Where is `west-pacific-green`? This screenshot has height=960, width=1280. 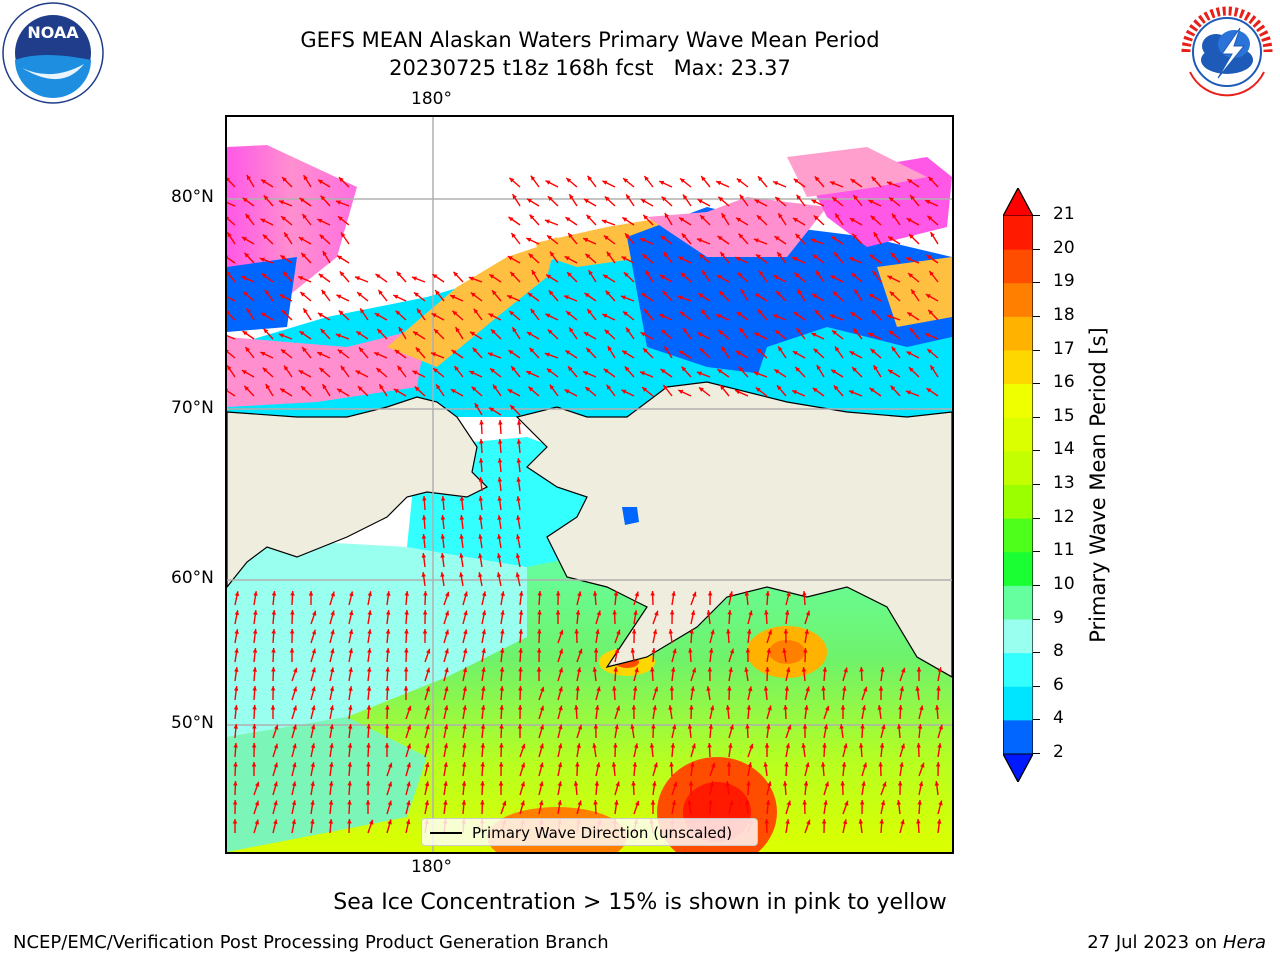
west-pacific-green is located at coordinates (327, 784).